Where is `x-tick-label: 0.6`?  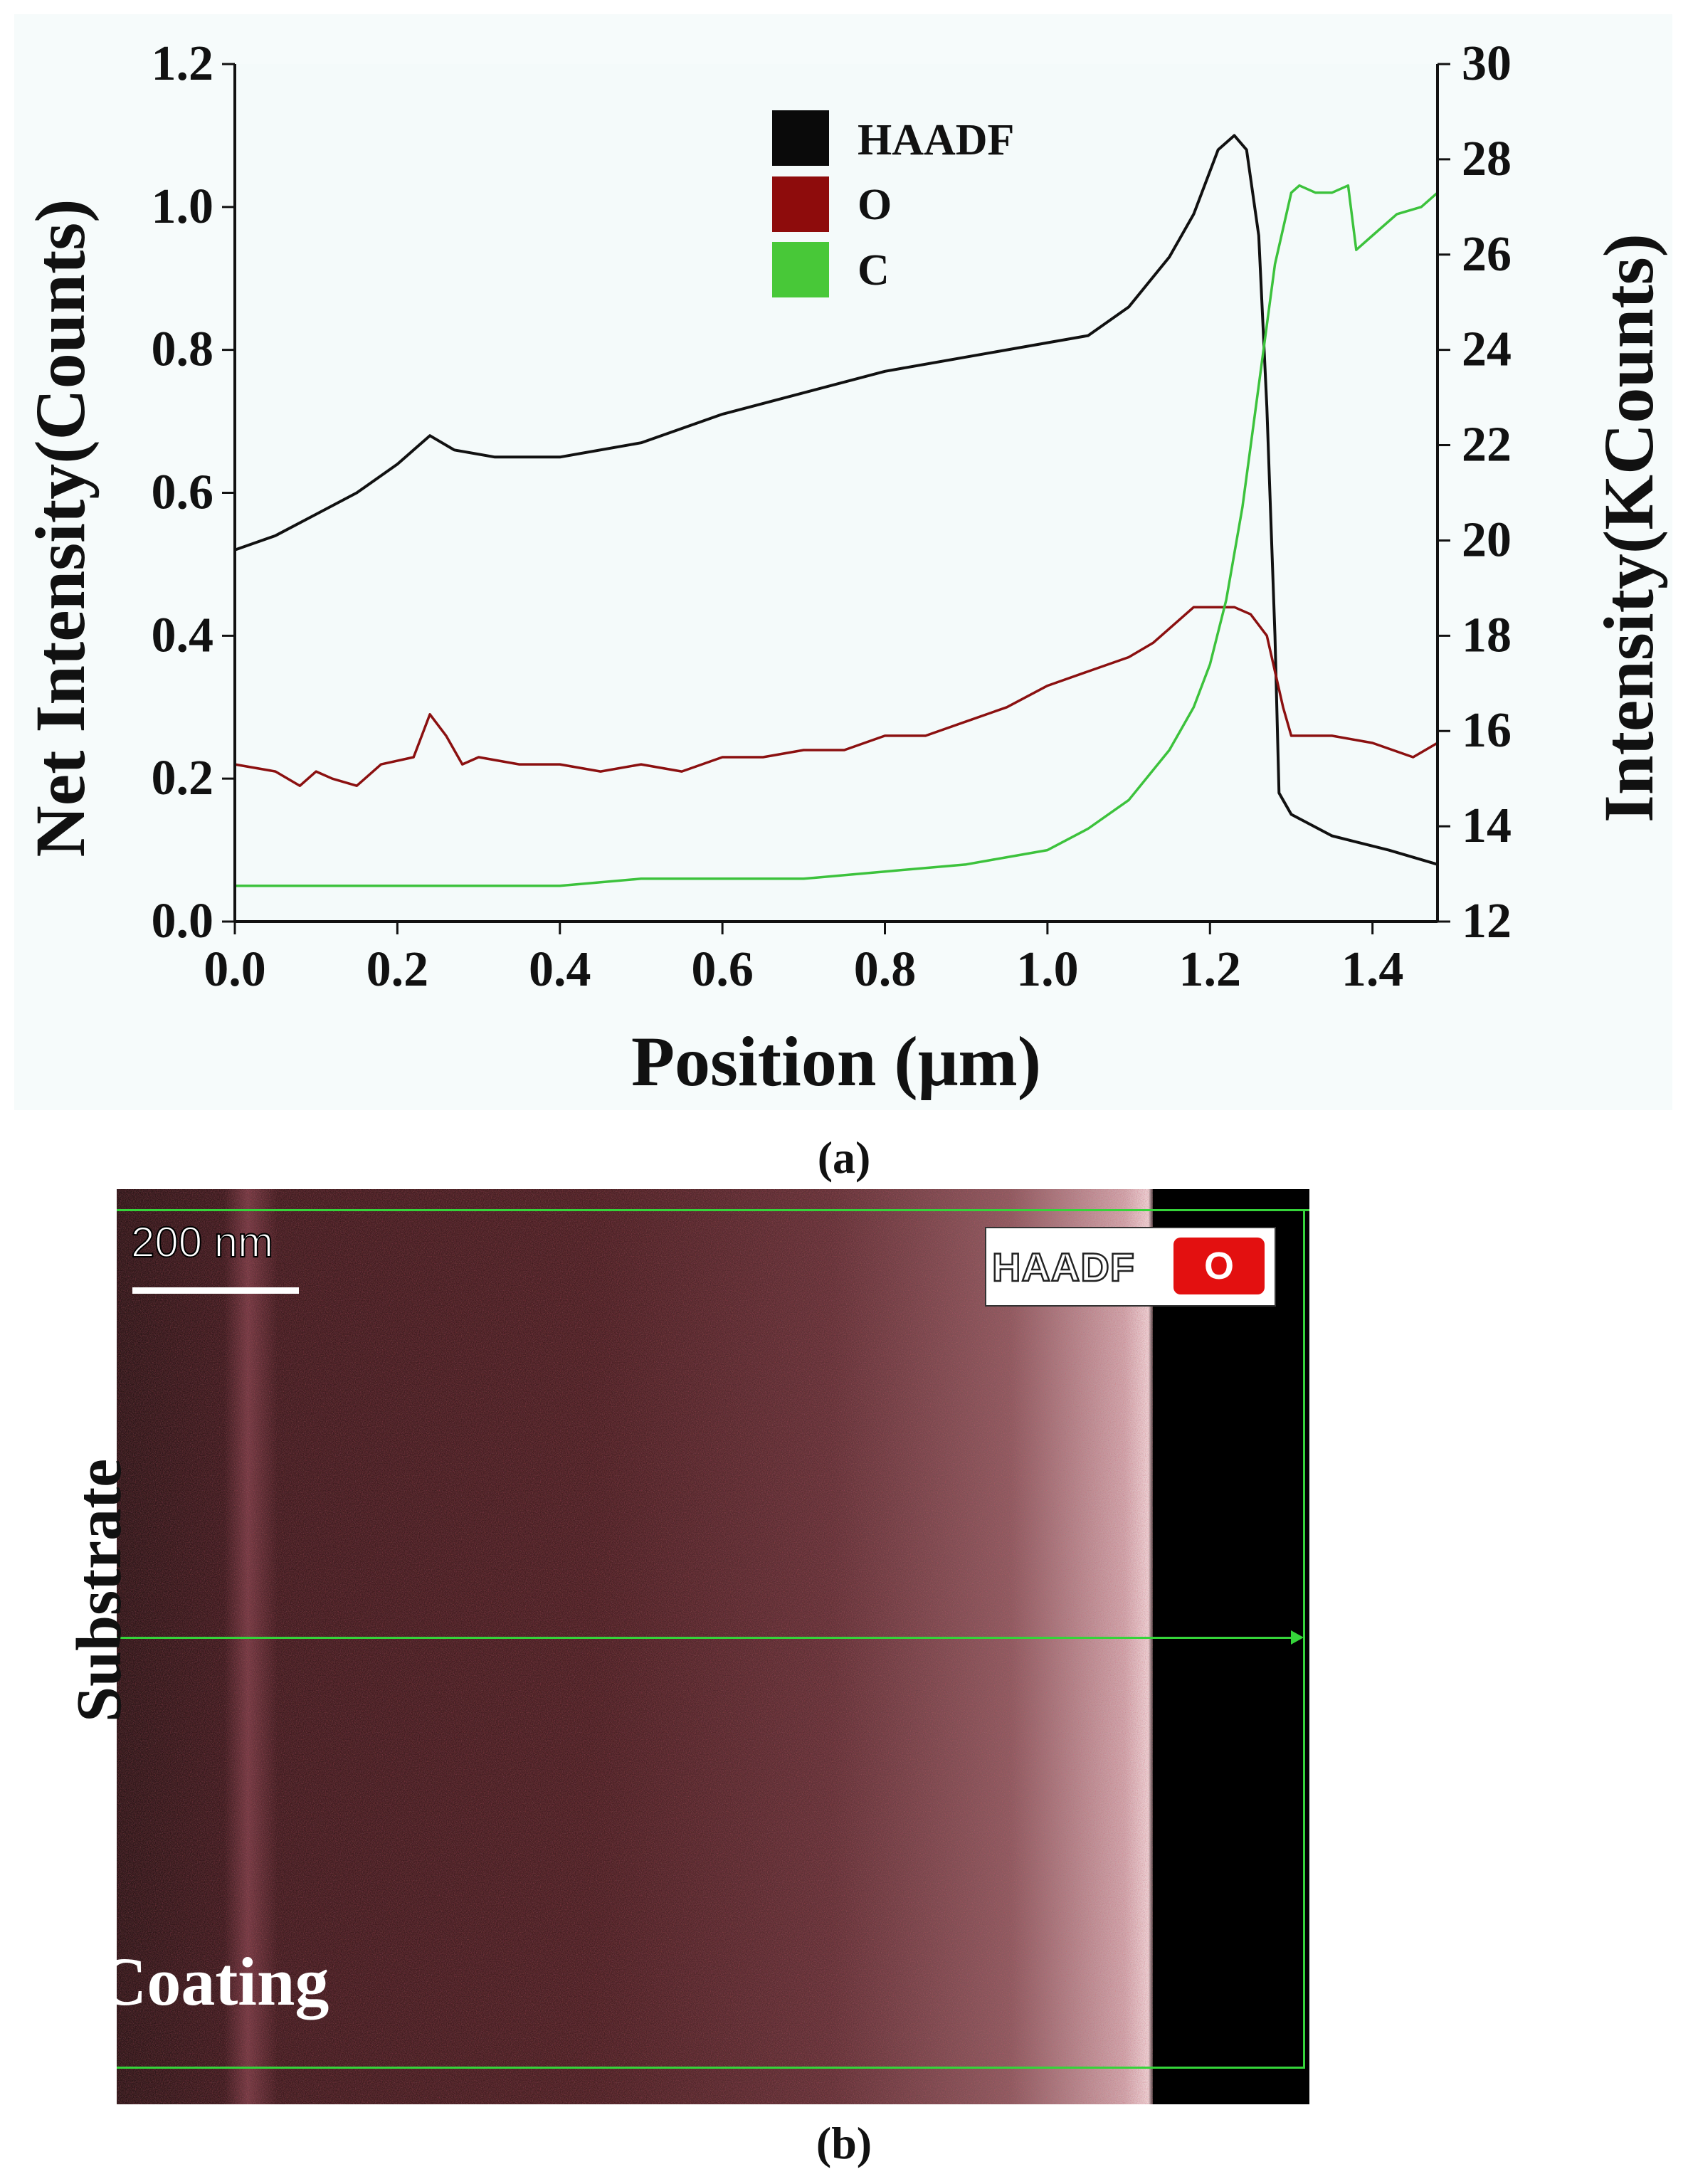 x-tick-label: 0.6 is located at coordinates (722, 969).